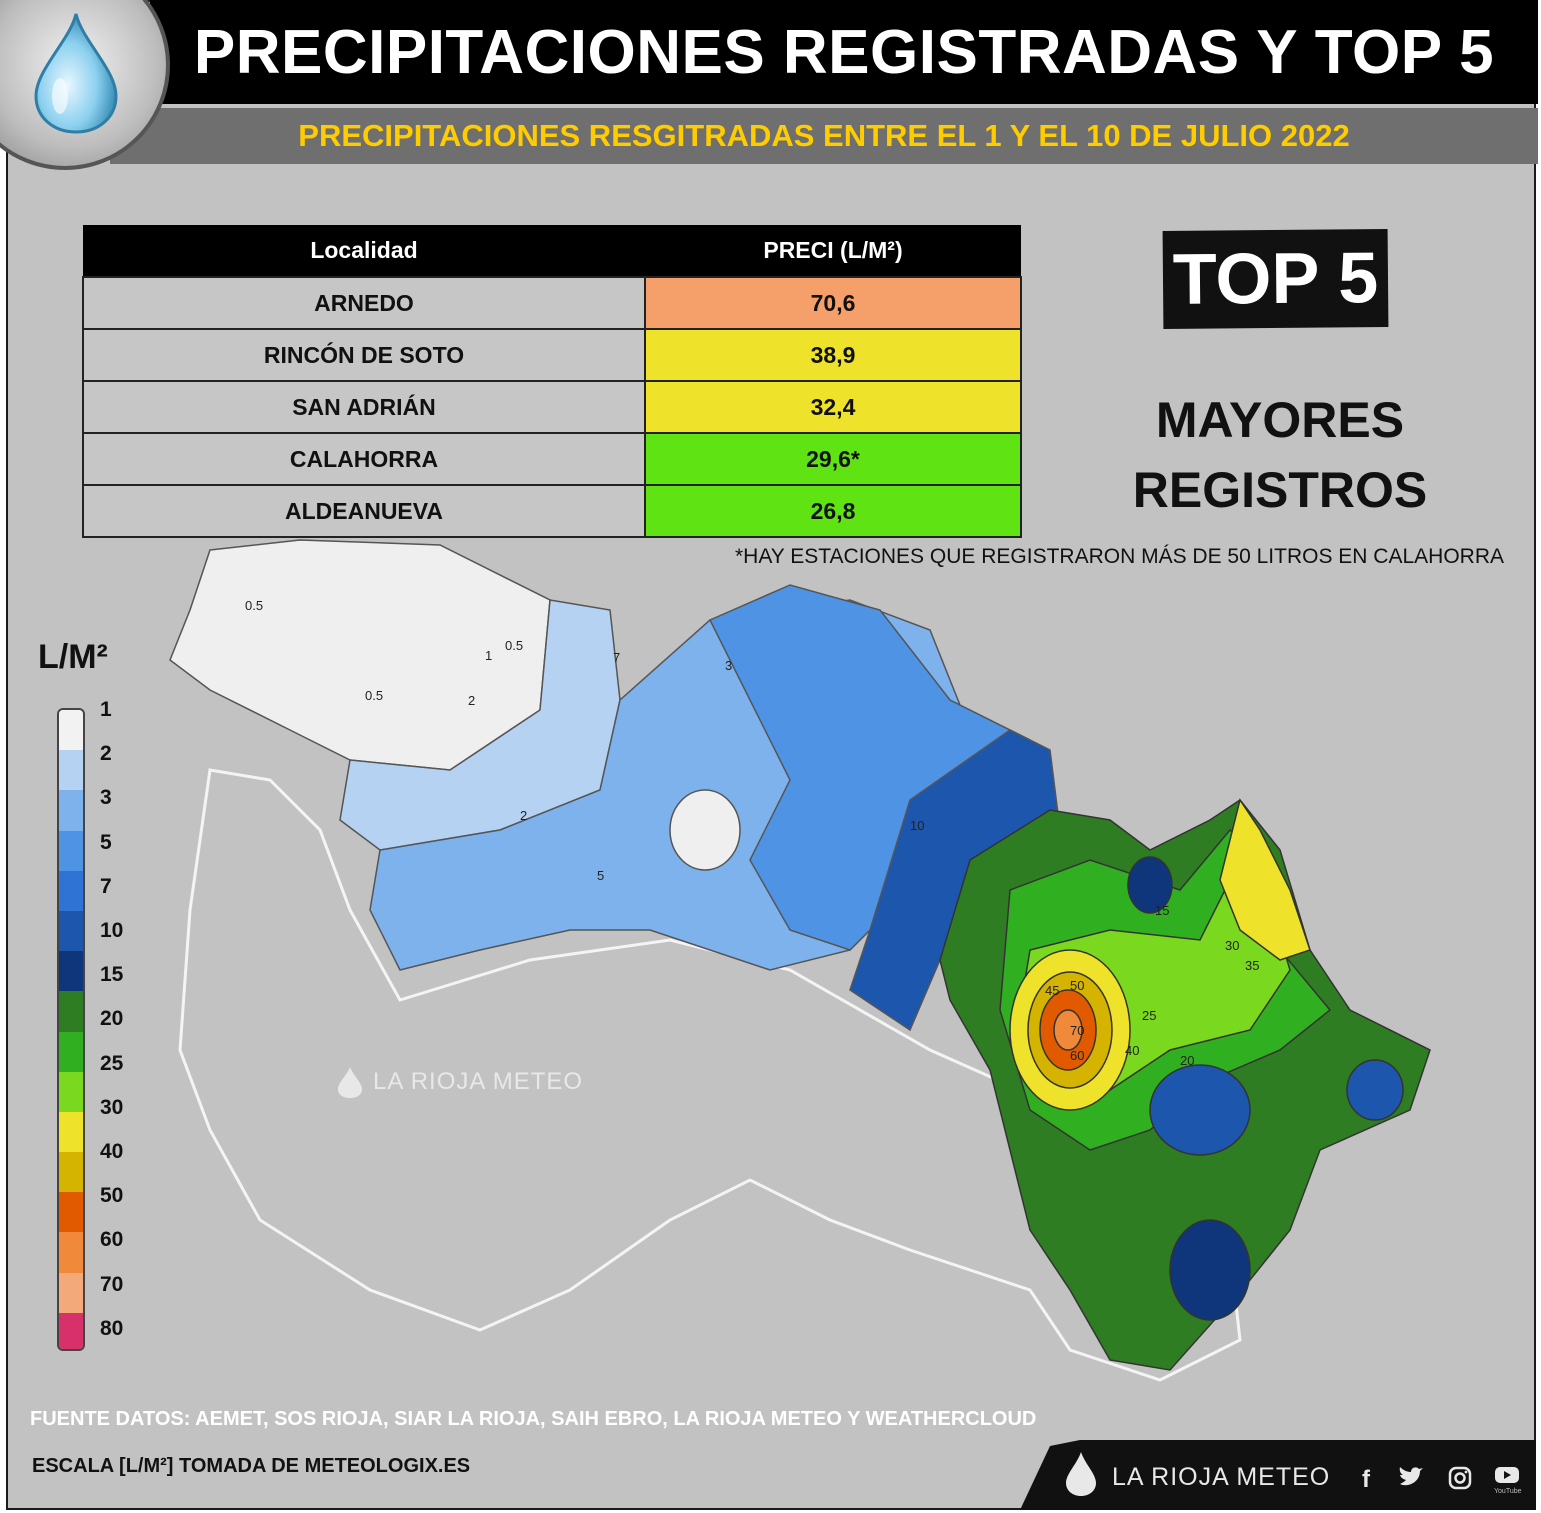 The height and width of the screenshot is (1513, 1541). I want to click on top5-badge: TOP 5, so click(1275, 279).